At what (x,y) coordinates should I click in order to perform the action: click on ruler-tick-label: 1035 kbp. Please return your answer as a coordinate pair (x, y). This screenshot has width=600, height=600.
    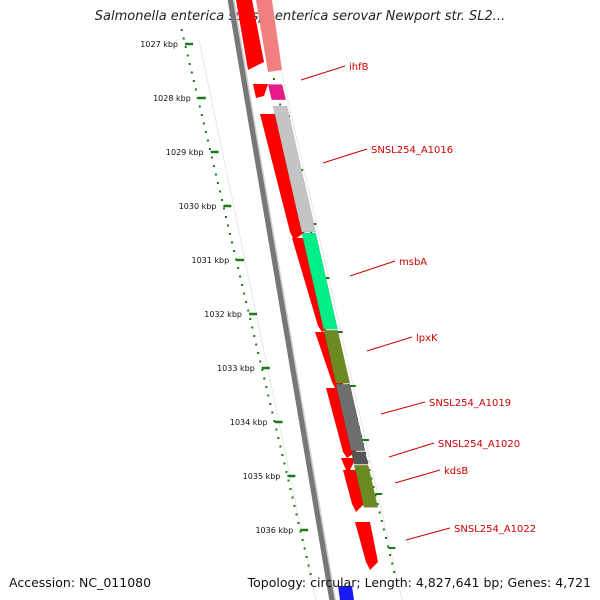
    Looking at the image, I should click on (262, 476).